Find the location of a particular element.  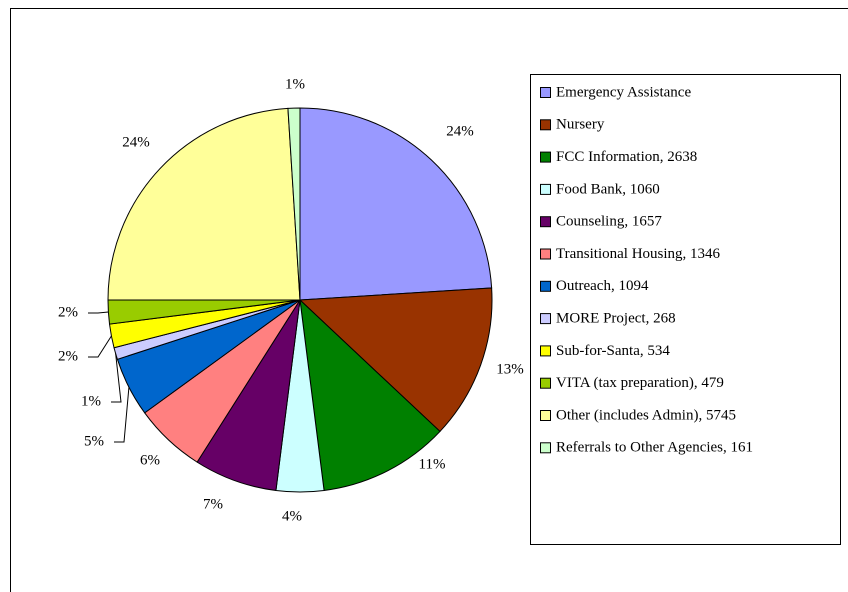

data-label: 13% is located at coordinates (510, 369).